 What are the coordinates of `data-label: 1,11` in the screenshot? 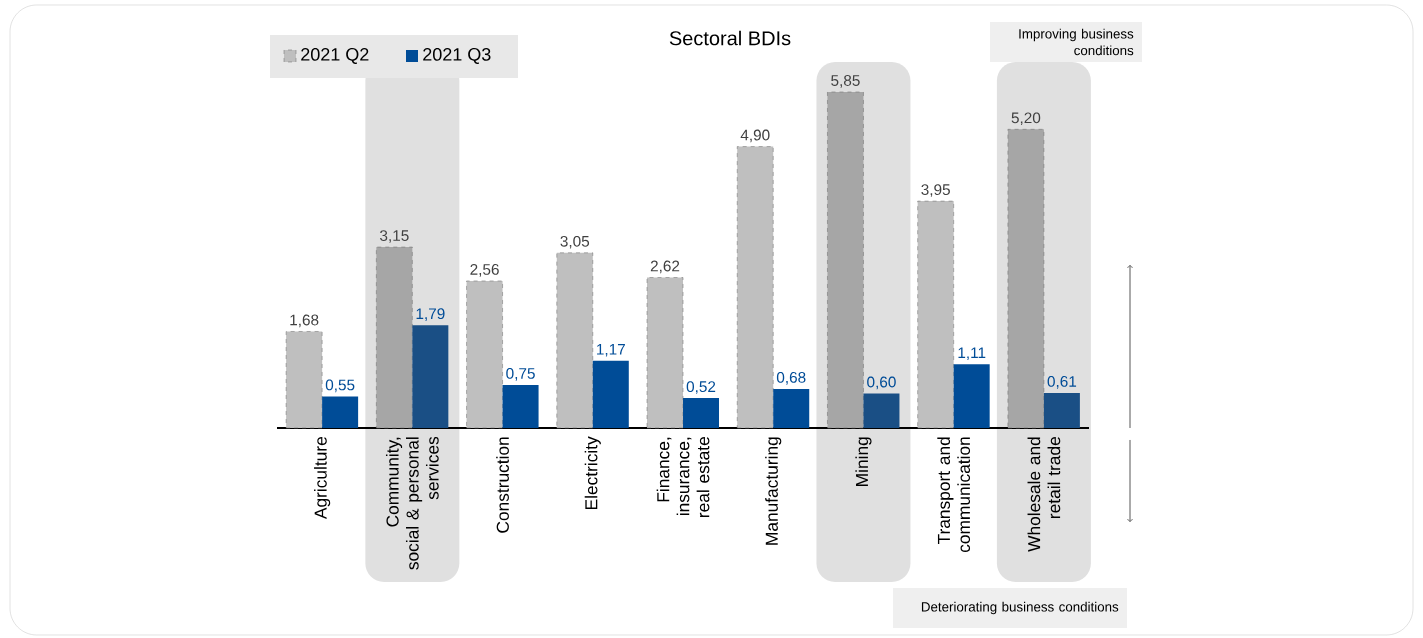 It's located at (972, 353).